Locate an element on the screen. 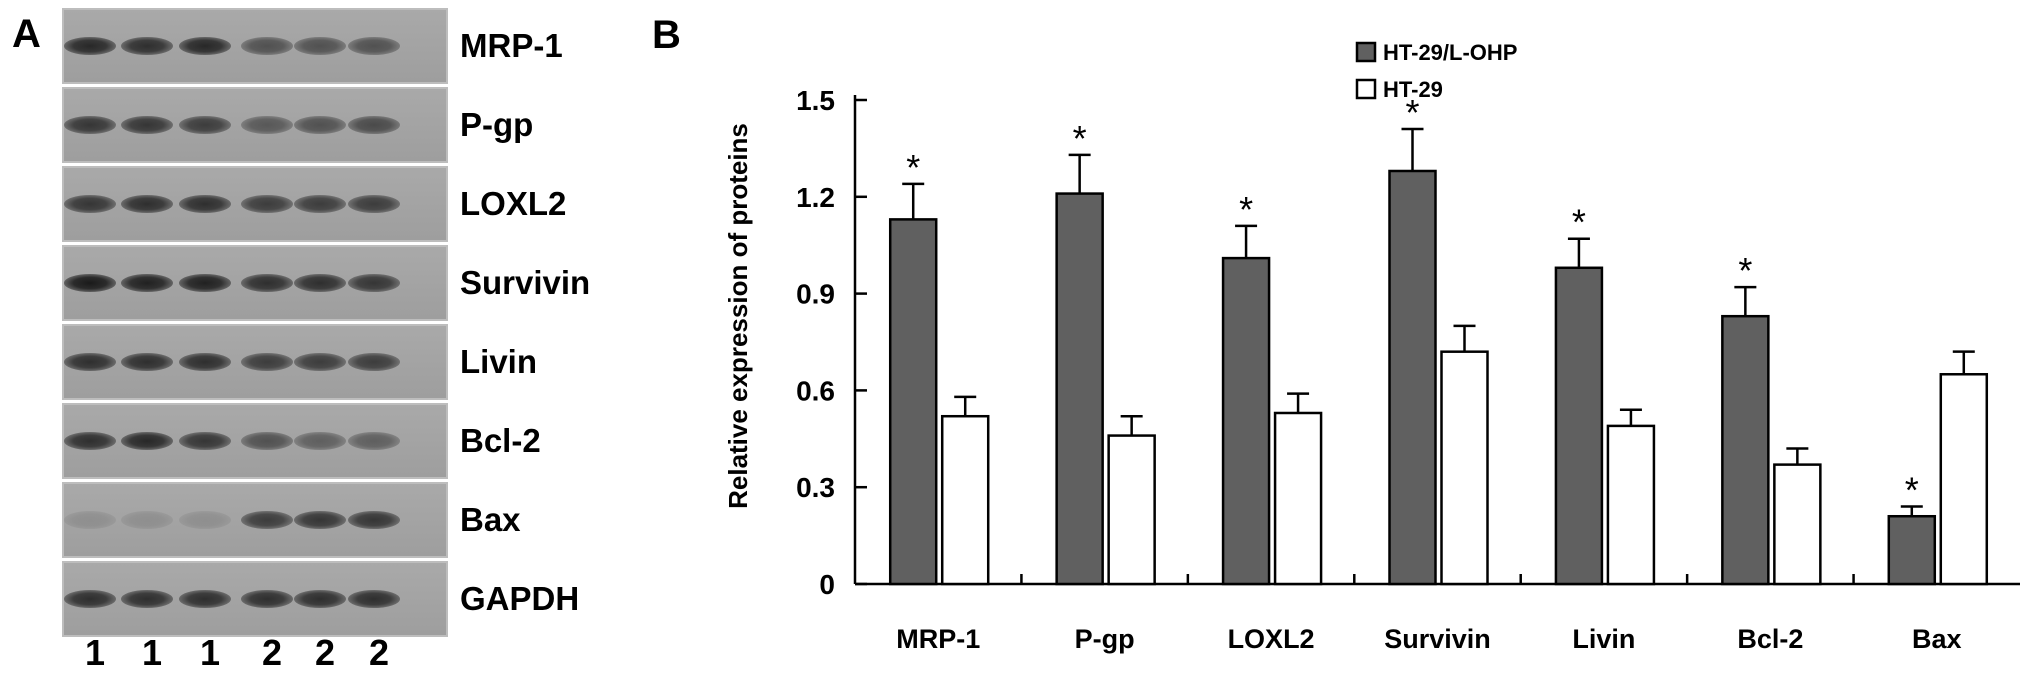 The image size is (2031, 686). y-tick-label: 1.2 is located at coordinates (815, 197).